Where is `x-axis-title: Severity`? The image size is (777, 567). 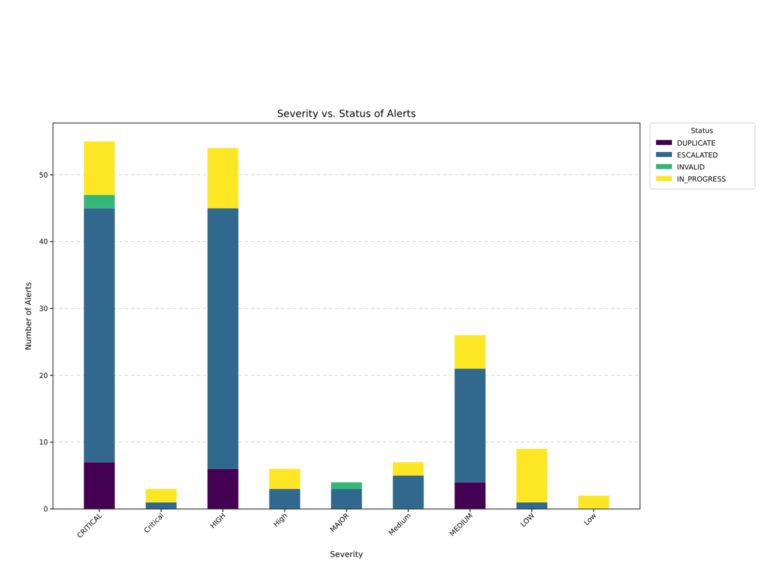
x-axis-title: Severity is located at coordinates (347, 554).